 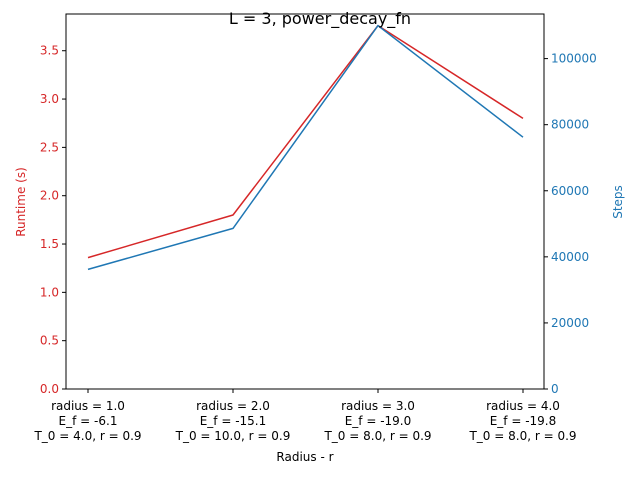 I want to click on left-tick-label: 0.0, so click(x=49, y=389).